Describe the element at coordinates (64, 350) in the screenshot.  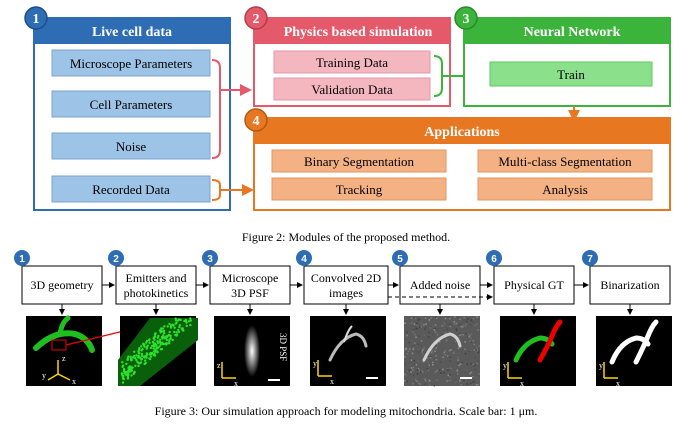
I see `image-3d-geometry: z x y` at that location.